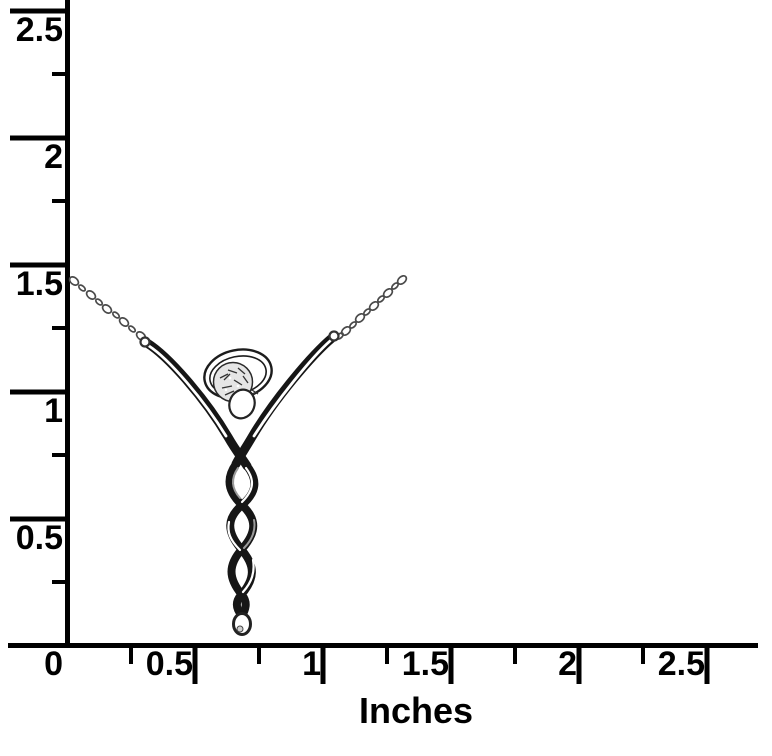  Describe the element at coordinates (334, 336) in the screenshot. I see `right-arm-tip-loop` at that location.